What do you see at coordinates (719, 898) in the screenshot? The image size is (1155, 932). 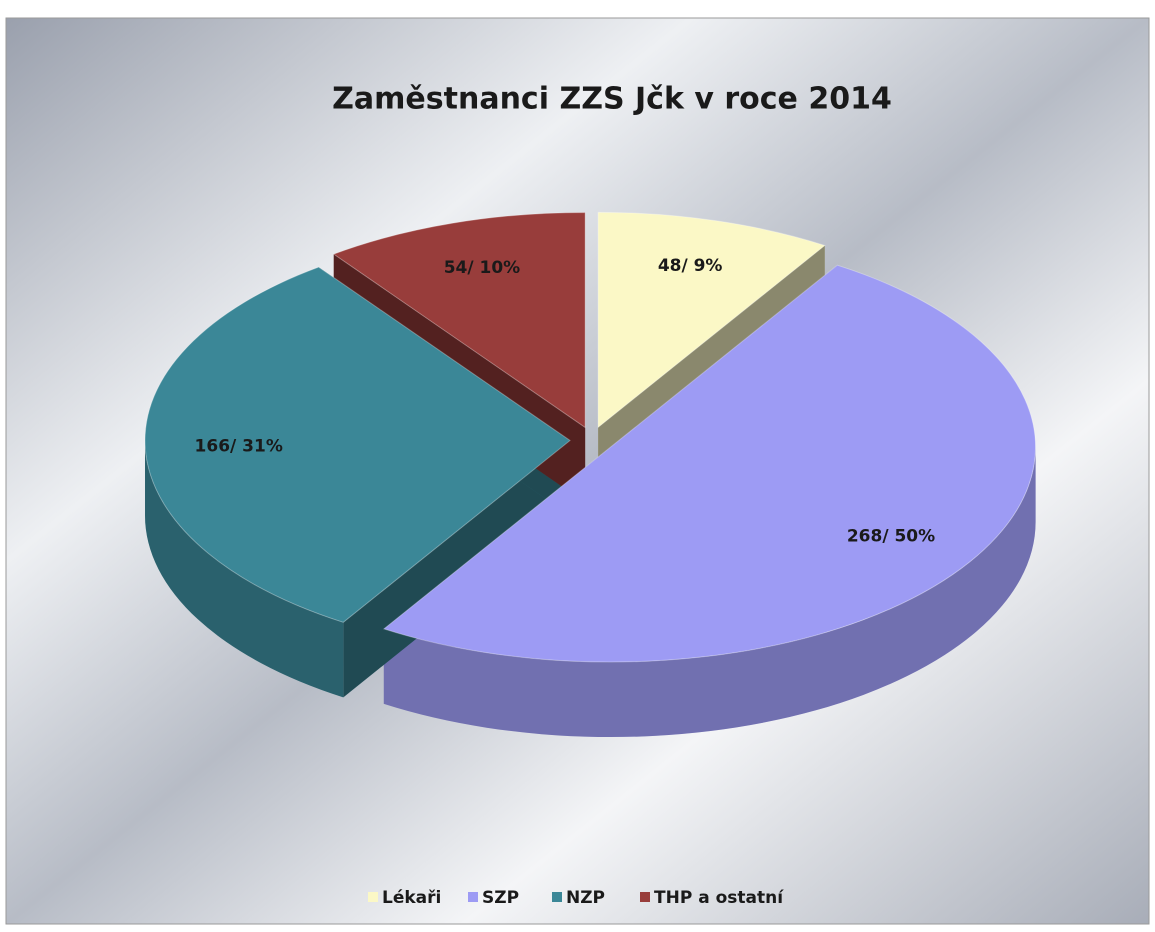 I see `legend-label: THP a ostatní` at bounding box center [719, 898].